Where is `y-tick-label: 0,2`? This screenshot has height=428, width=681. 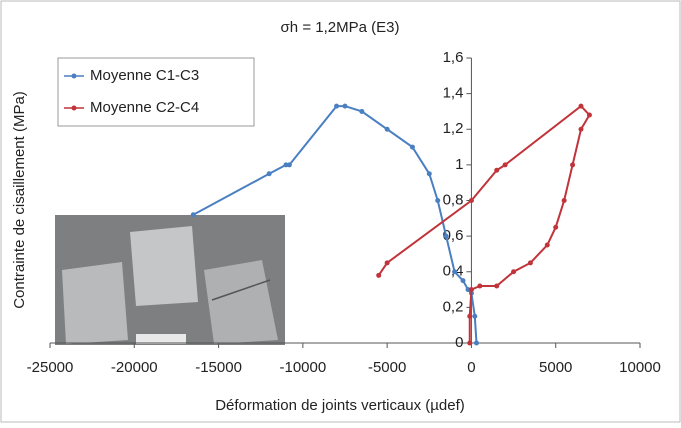 y-tick-label: 0,2 is located at coordinates (453, 306).